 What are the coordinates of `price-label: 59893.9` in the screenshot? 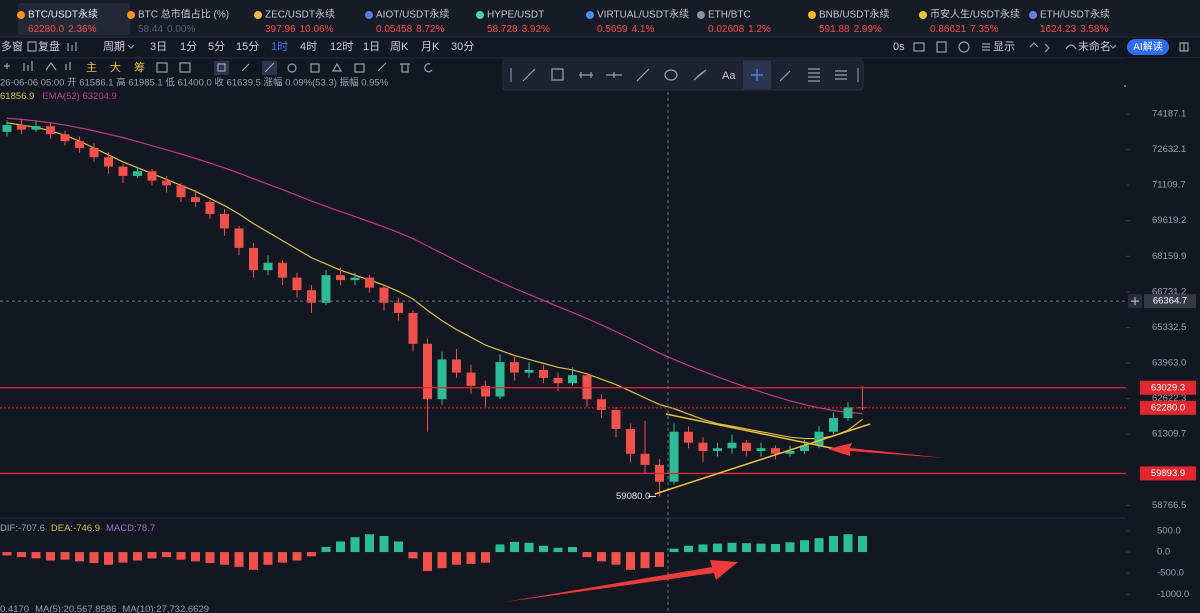 It's located at (1168, 473).